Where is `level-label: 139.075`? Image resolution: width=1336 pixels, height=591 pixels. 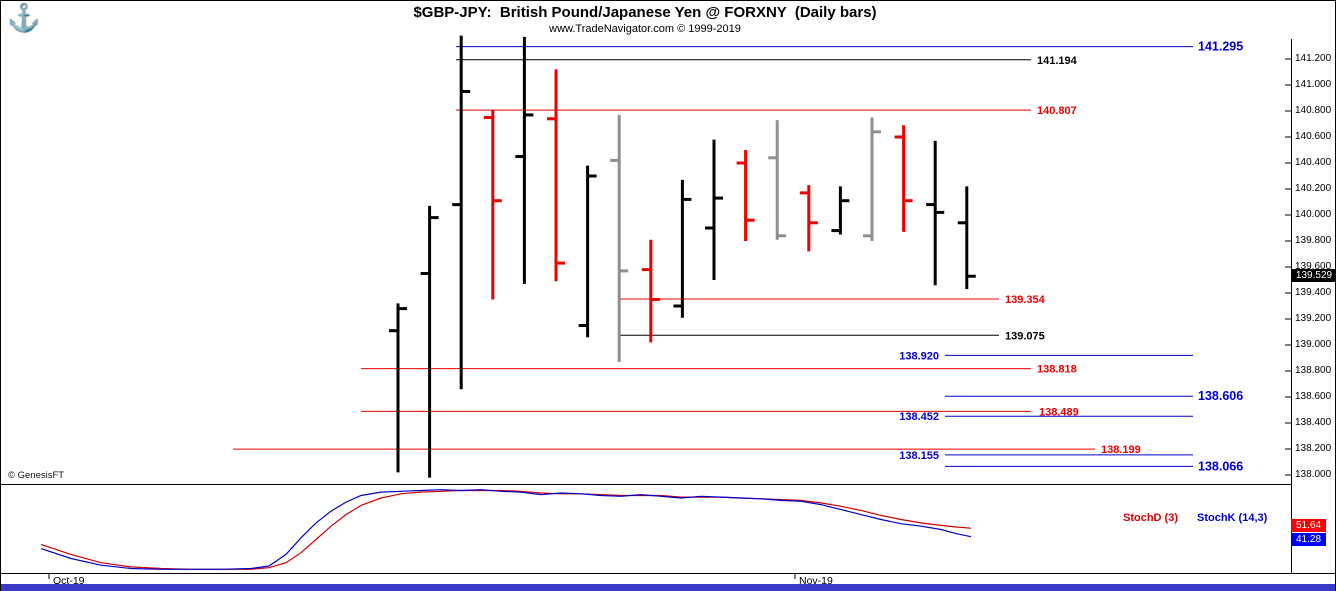 level-label: 139.075 is located at coordinates (1025, 336).